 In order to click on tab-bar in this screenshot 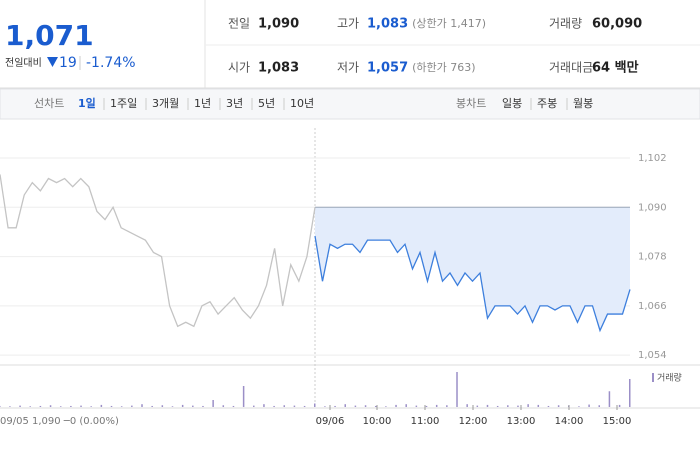, I will do `click(350, 104)`.